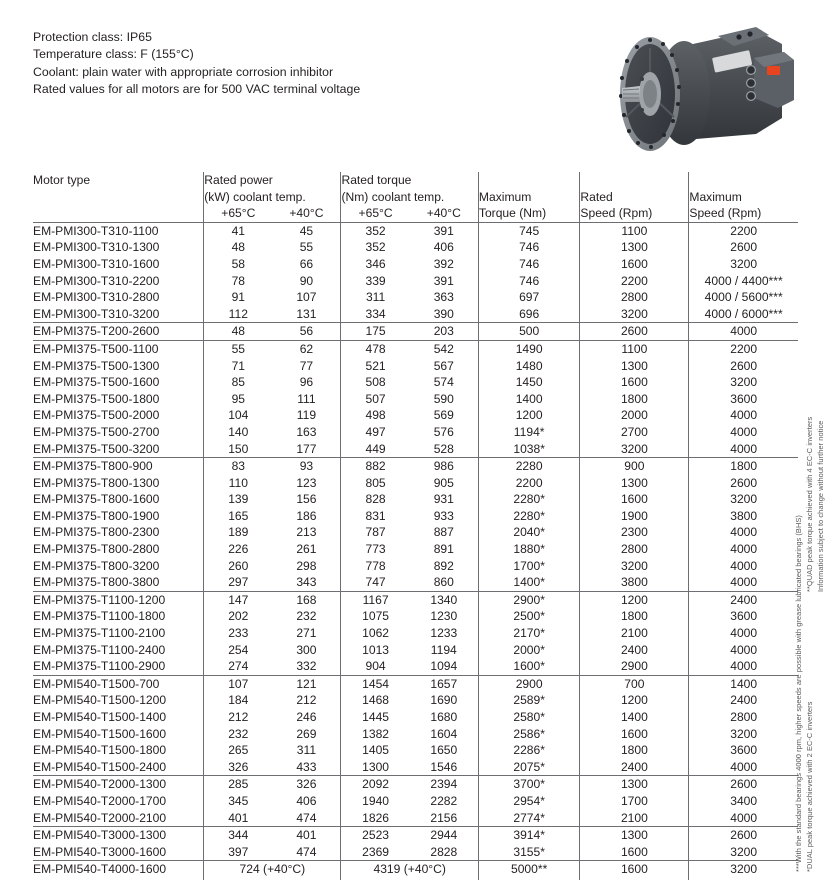  What do you see at coordinates (96, 297) in the screenshot?
I see `cell-motor-type: EM-PMI300-T310-2800` at bounding box center [96, 297].